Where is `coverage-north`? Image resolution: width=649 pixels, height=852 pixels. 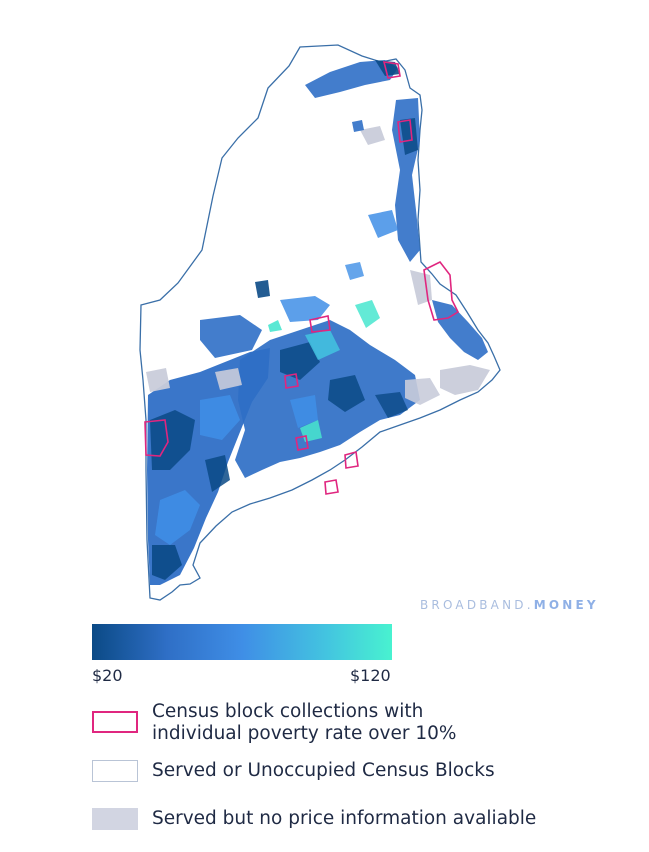 coverage-north is located at coordinates (362, 161).